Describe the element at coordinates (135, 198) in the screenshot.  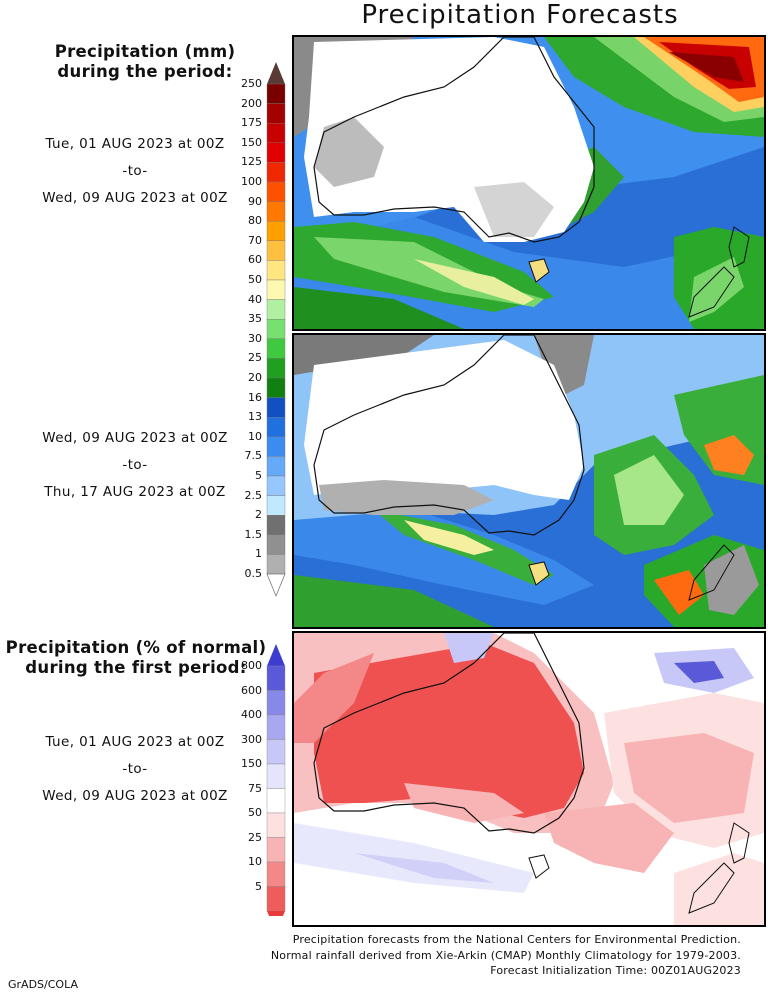
I see `period1-end: Wed, 09 AUG 2023 at 00Z` at that location.